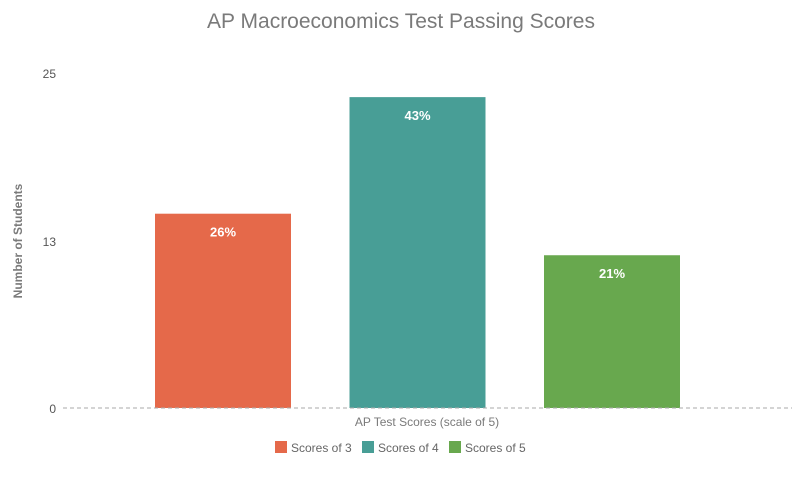 The width and height of the screenshot is (800, 480). I want to click on y-axis-ticks: 25 13 0, so click(50, 241).